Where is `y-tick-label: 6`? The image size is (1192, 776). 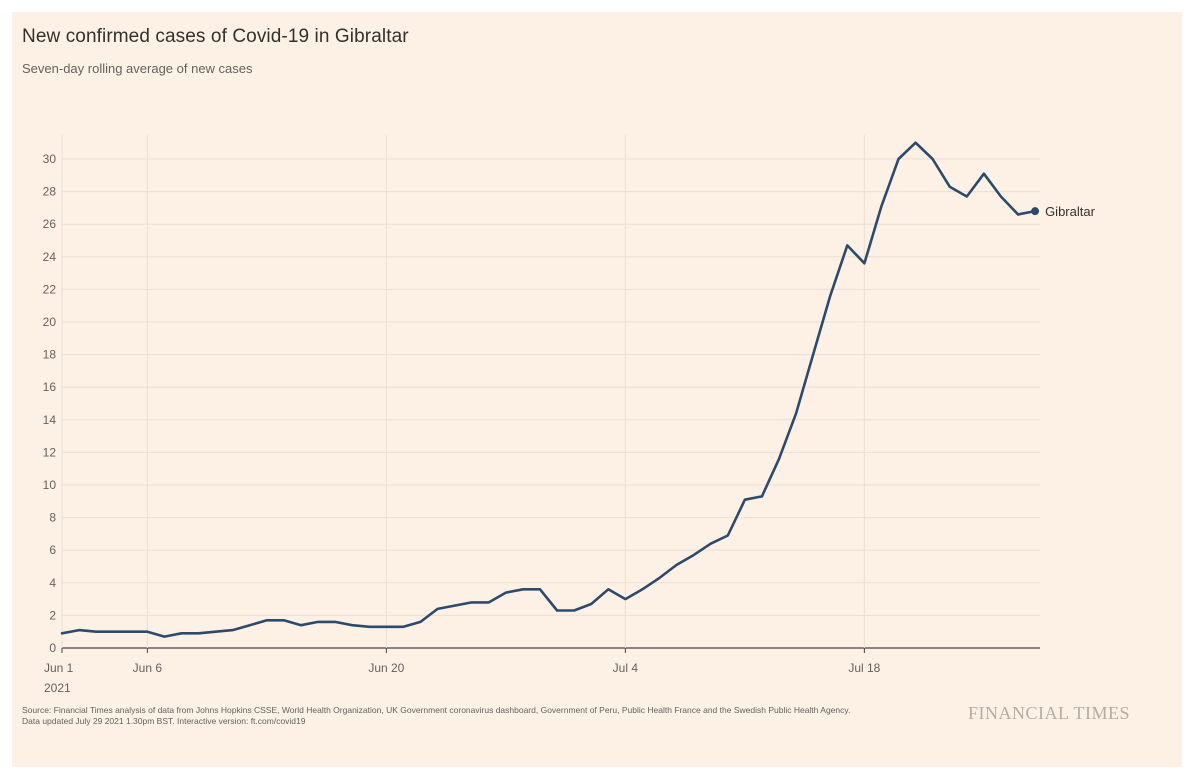
y-tick-label: 6 is located at coordinates (52, 550).